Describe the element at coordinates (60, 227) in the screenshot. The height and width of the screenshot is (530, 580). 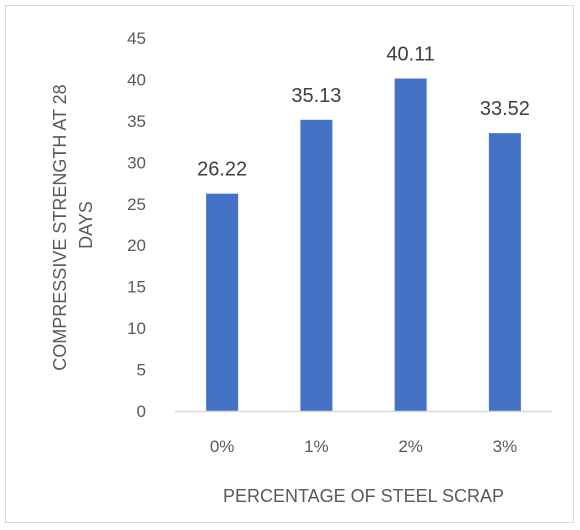
I see `y-axis-title-line-1: COMPRESSIVE STRENGTH AT 28` at that location.